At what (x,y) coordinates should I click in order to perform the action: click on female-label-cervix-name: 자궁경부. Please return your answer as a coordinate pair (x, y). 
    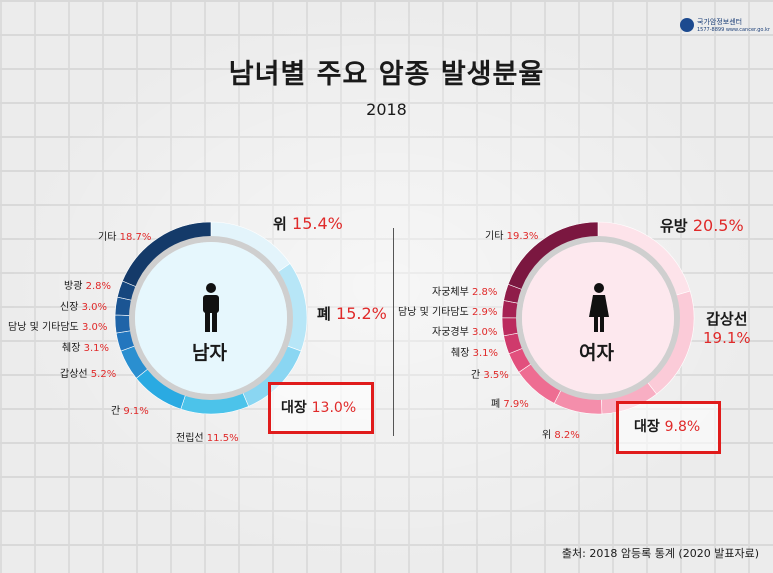
    Looking at the image, I should click on (450, 332).